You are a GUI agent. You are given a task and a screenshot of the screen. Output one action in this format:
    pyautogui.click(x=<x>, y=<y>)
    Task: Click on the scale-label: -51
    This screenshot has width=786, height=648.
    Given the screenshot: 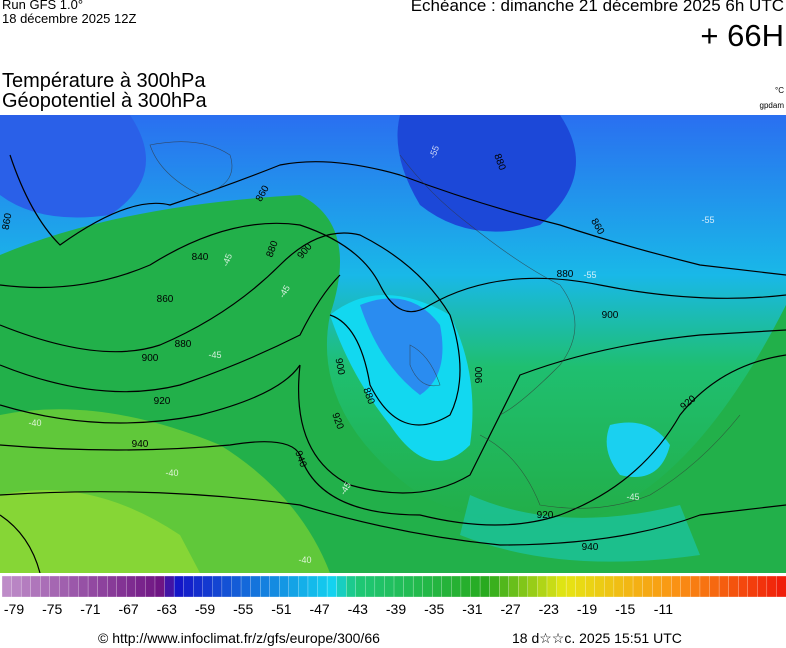 What is the action you would take?
    pyautogui.click(x=281, y=609)
    